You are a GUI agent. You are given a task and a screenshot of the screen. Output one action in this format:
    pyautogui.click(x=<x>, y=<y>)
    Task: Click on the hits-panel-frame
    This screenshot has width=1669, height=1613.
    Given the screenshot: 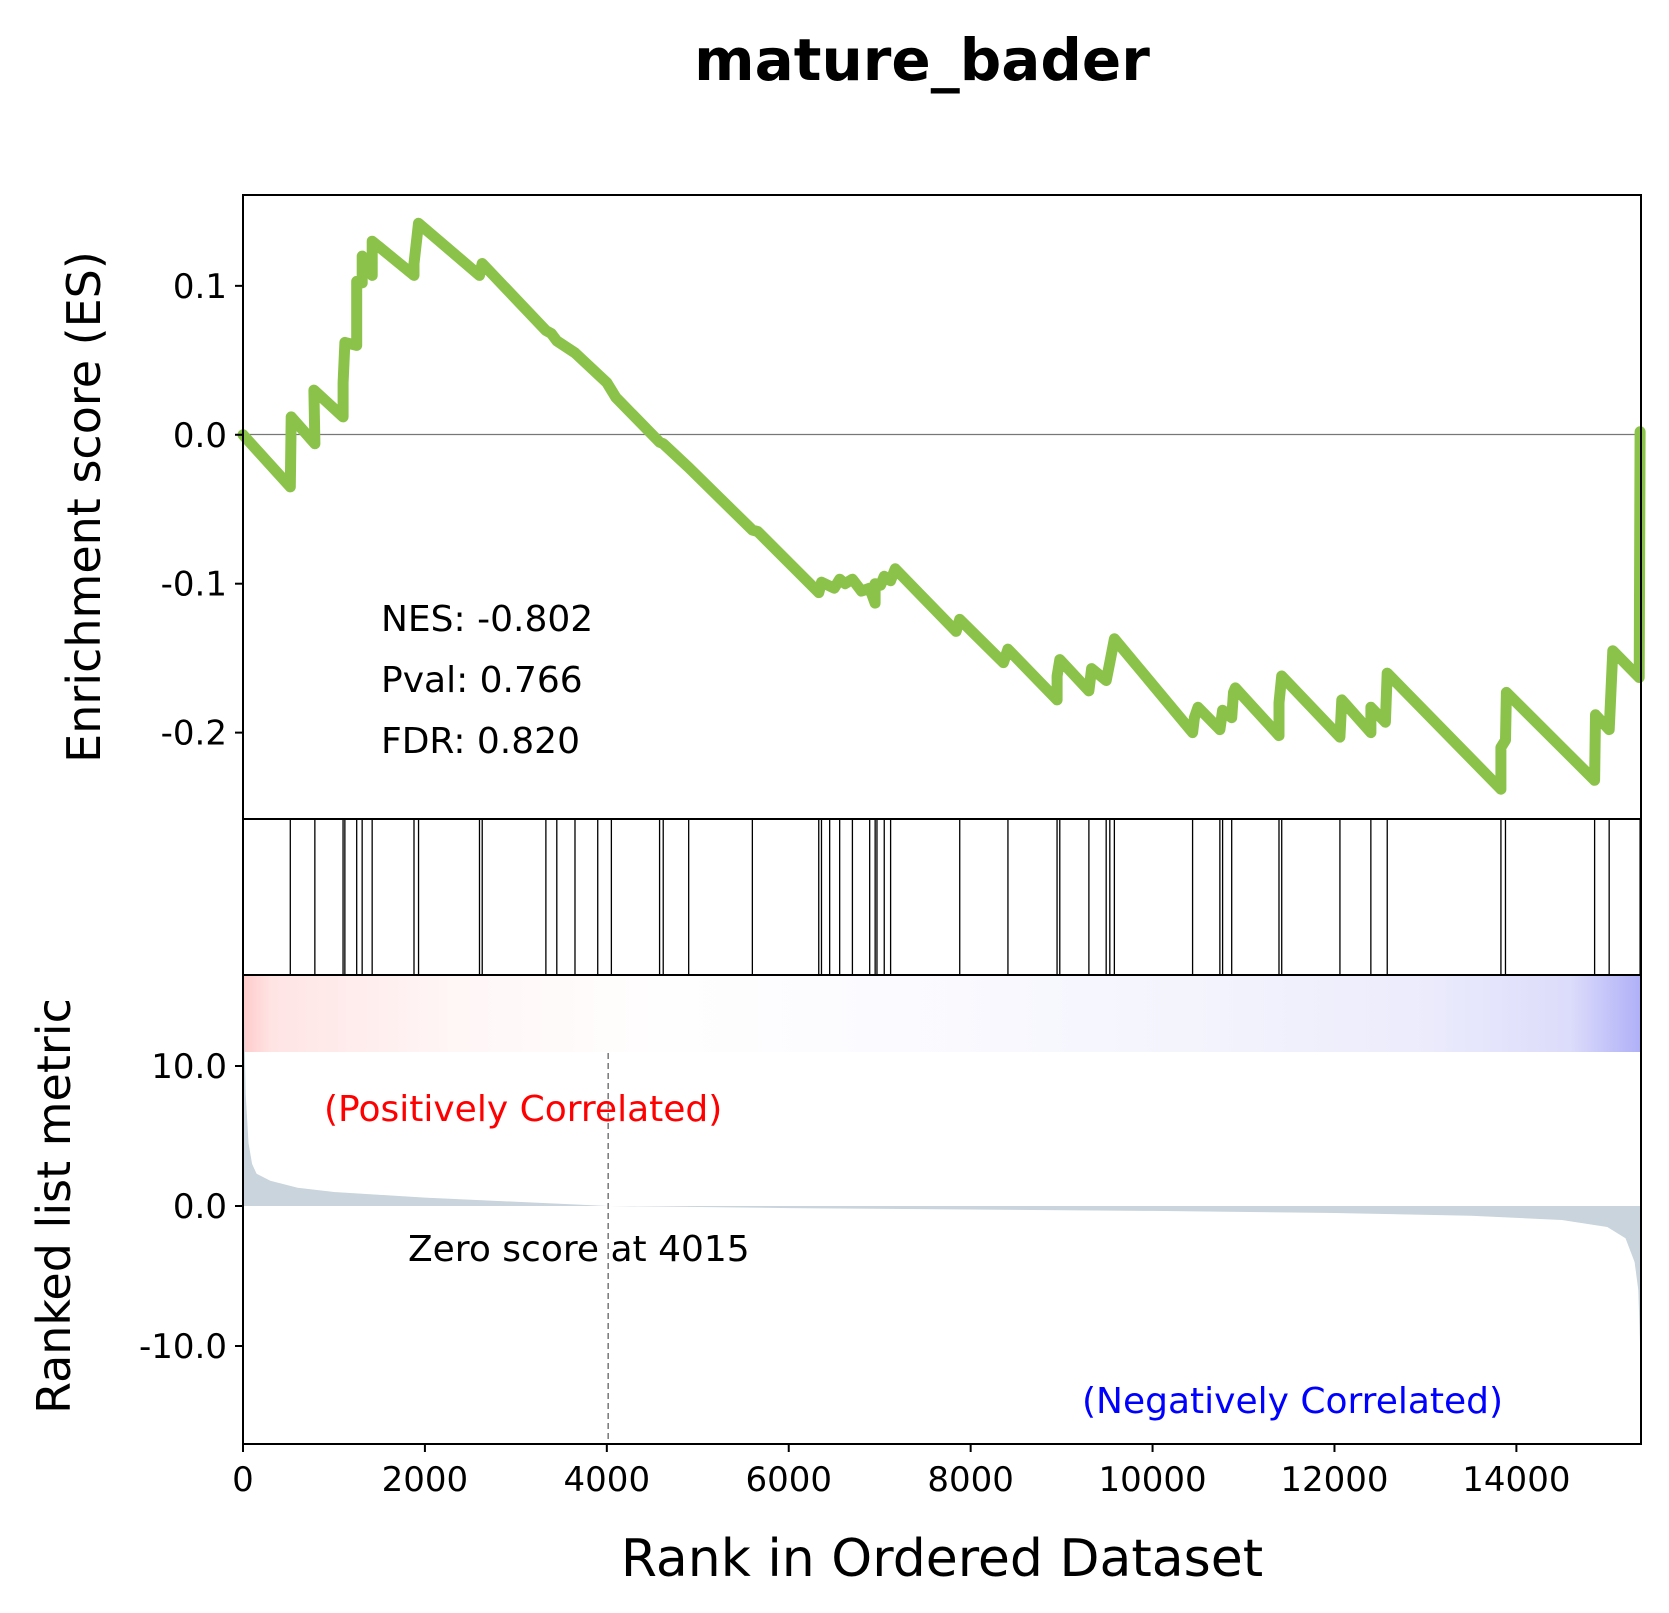 What is the action you would take?
    pyautogui.click(x=942, y=897)
    